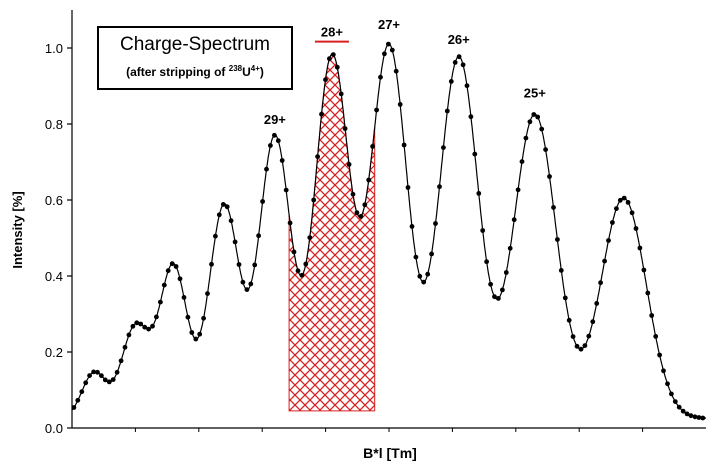 Image resolution: width=709 pixels, height=463 pixels. Describe the element at coordinates (54, 200) in the screenshot. I see `y-tick-label: 0.6` at that location.